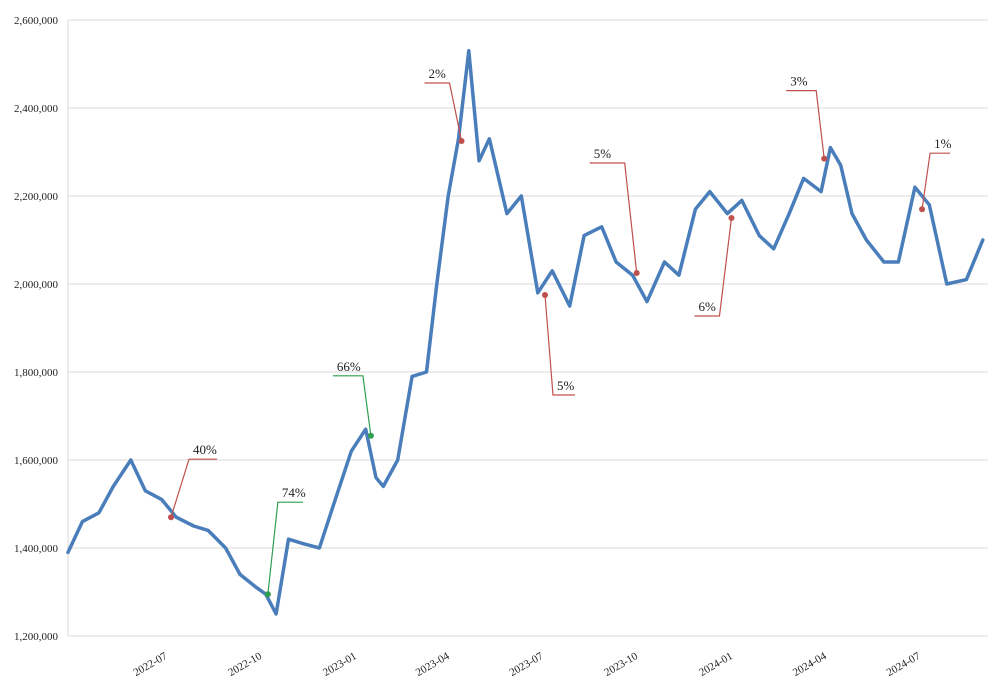 Image resolution: width=993 pixels, height=687 pixels. Describe the element at coordinates (36, 197) in the screenshot. I see `y-tick-label: 2,200,000` at that location.